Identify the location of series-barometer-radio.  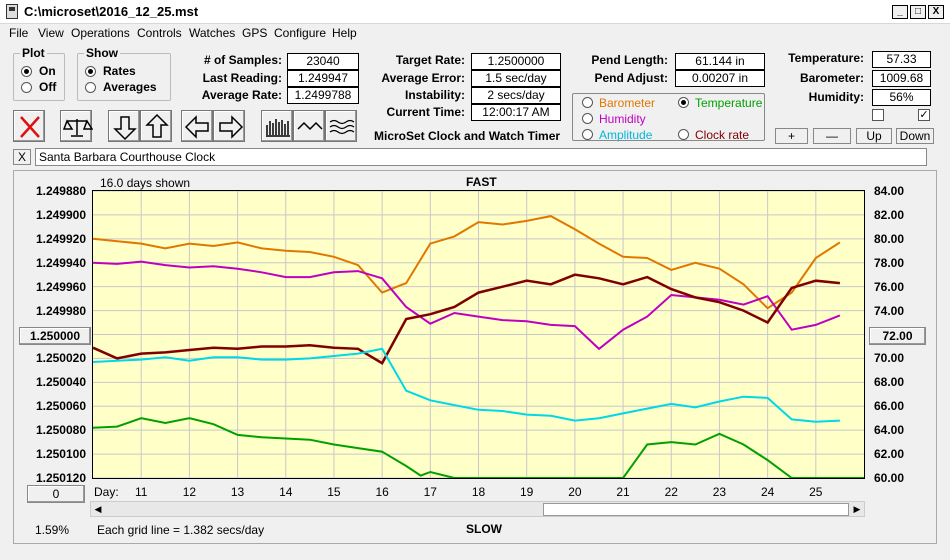
(587, 102).